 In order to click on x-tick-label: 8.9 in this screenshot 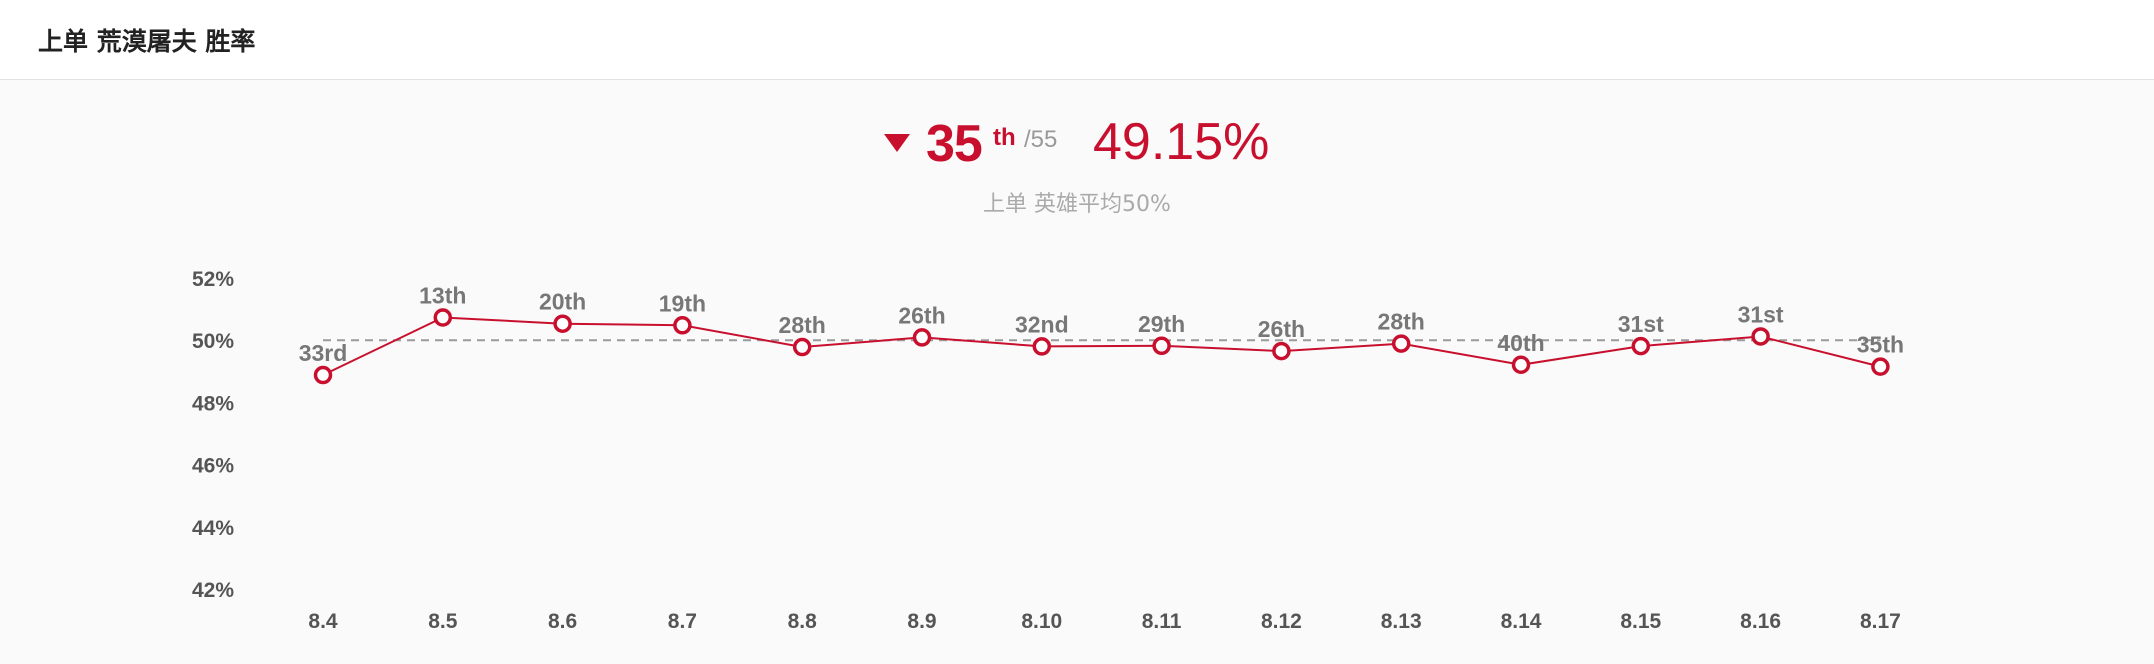, I will do `click(921, 621)`.